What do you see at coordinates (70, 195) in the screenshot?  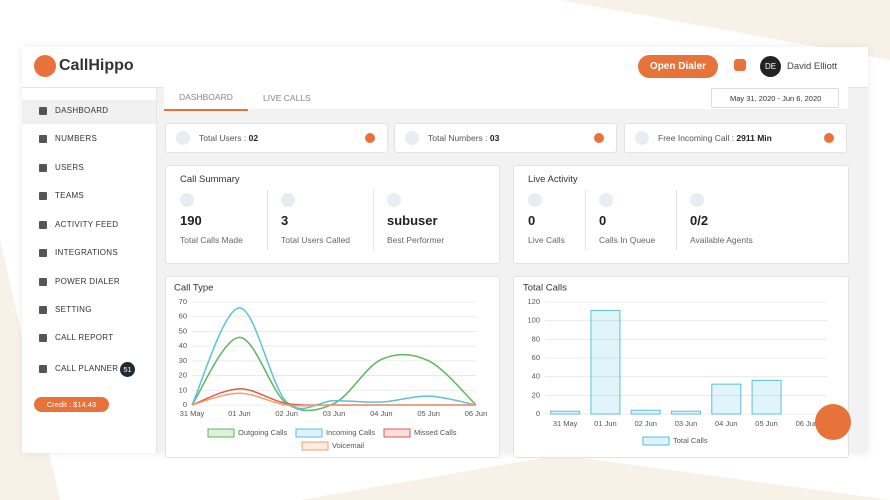 I see `menu-item: TEAMS` at bounding box center [70, 195].